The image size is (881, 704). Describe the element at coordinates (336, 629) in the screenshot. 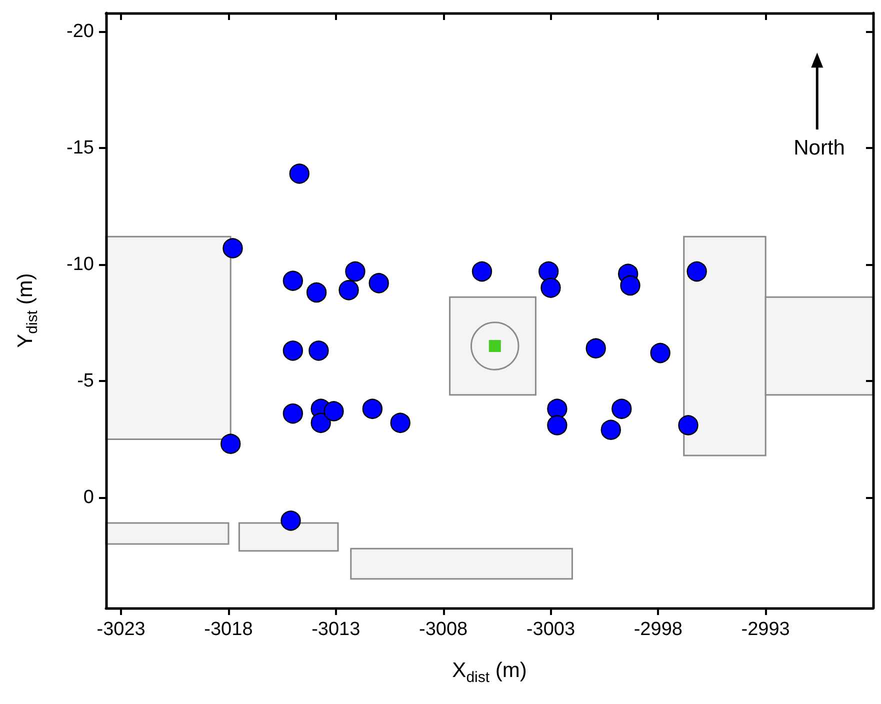

I see `x-tick-label: -3013` at that location.